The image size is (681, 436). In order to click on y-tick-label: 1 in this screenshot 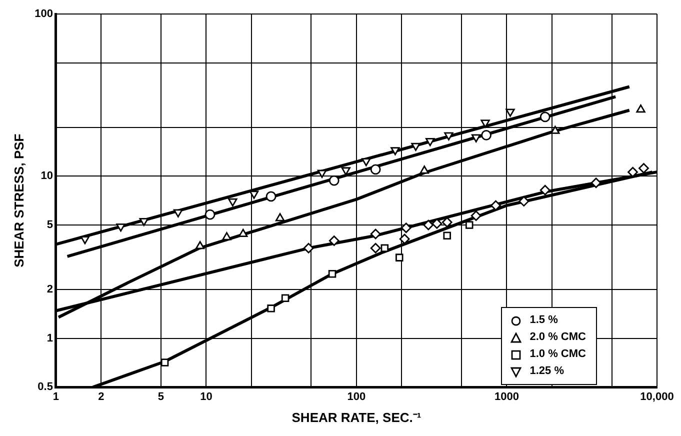, I will do `click(49, 338)`.